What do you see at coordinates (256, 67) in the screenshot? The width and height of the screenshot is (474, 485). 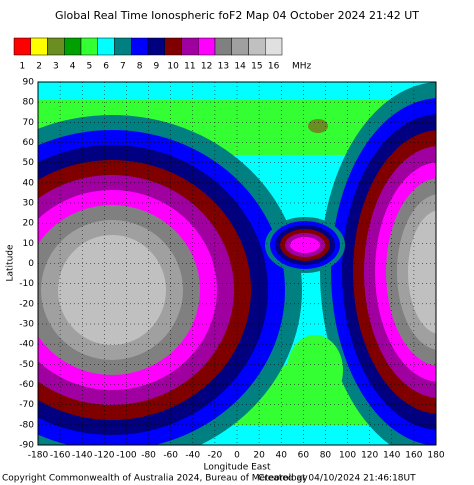 I see `legend-label: 15` at bounding box center [256, 67].